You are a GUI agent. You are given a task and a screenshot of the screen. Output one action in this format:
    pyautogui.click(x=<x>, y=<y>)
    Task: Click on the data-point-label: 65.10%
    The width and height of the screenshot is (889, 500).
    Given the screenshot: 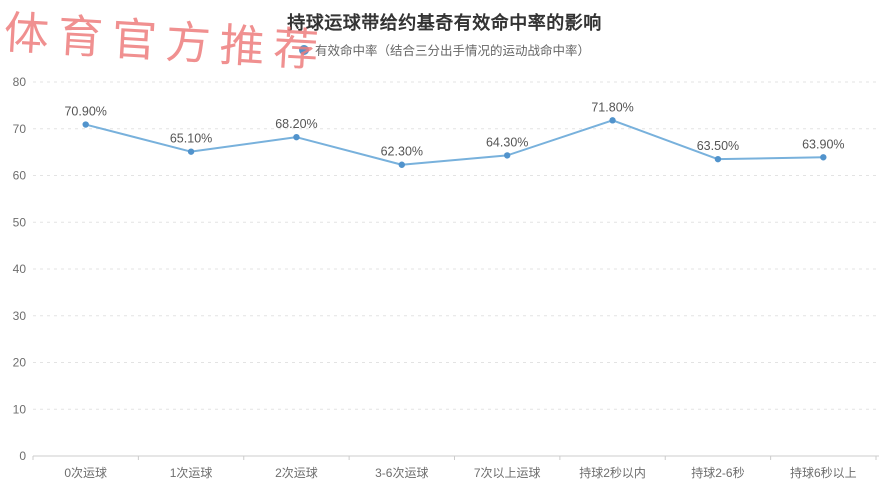 What is the action you would take?
    pyautogui.click(x=191, y=139)
    